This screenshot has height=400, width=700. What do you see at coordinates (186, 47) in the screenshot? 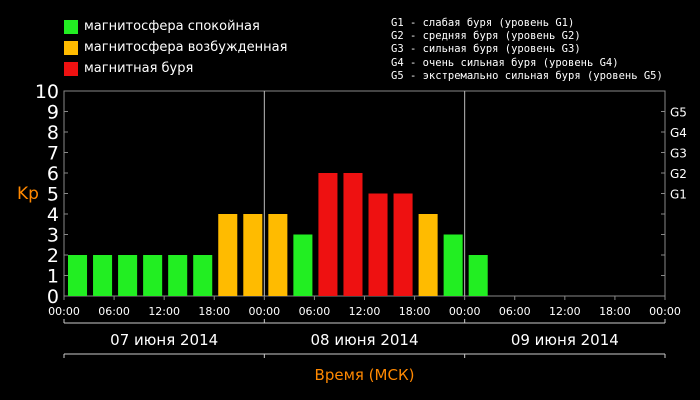
I see `legend-label-active: магнитосфера возбужденная` at bounding box center [186, 47].